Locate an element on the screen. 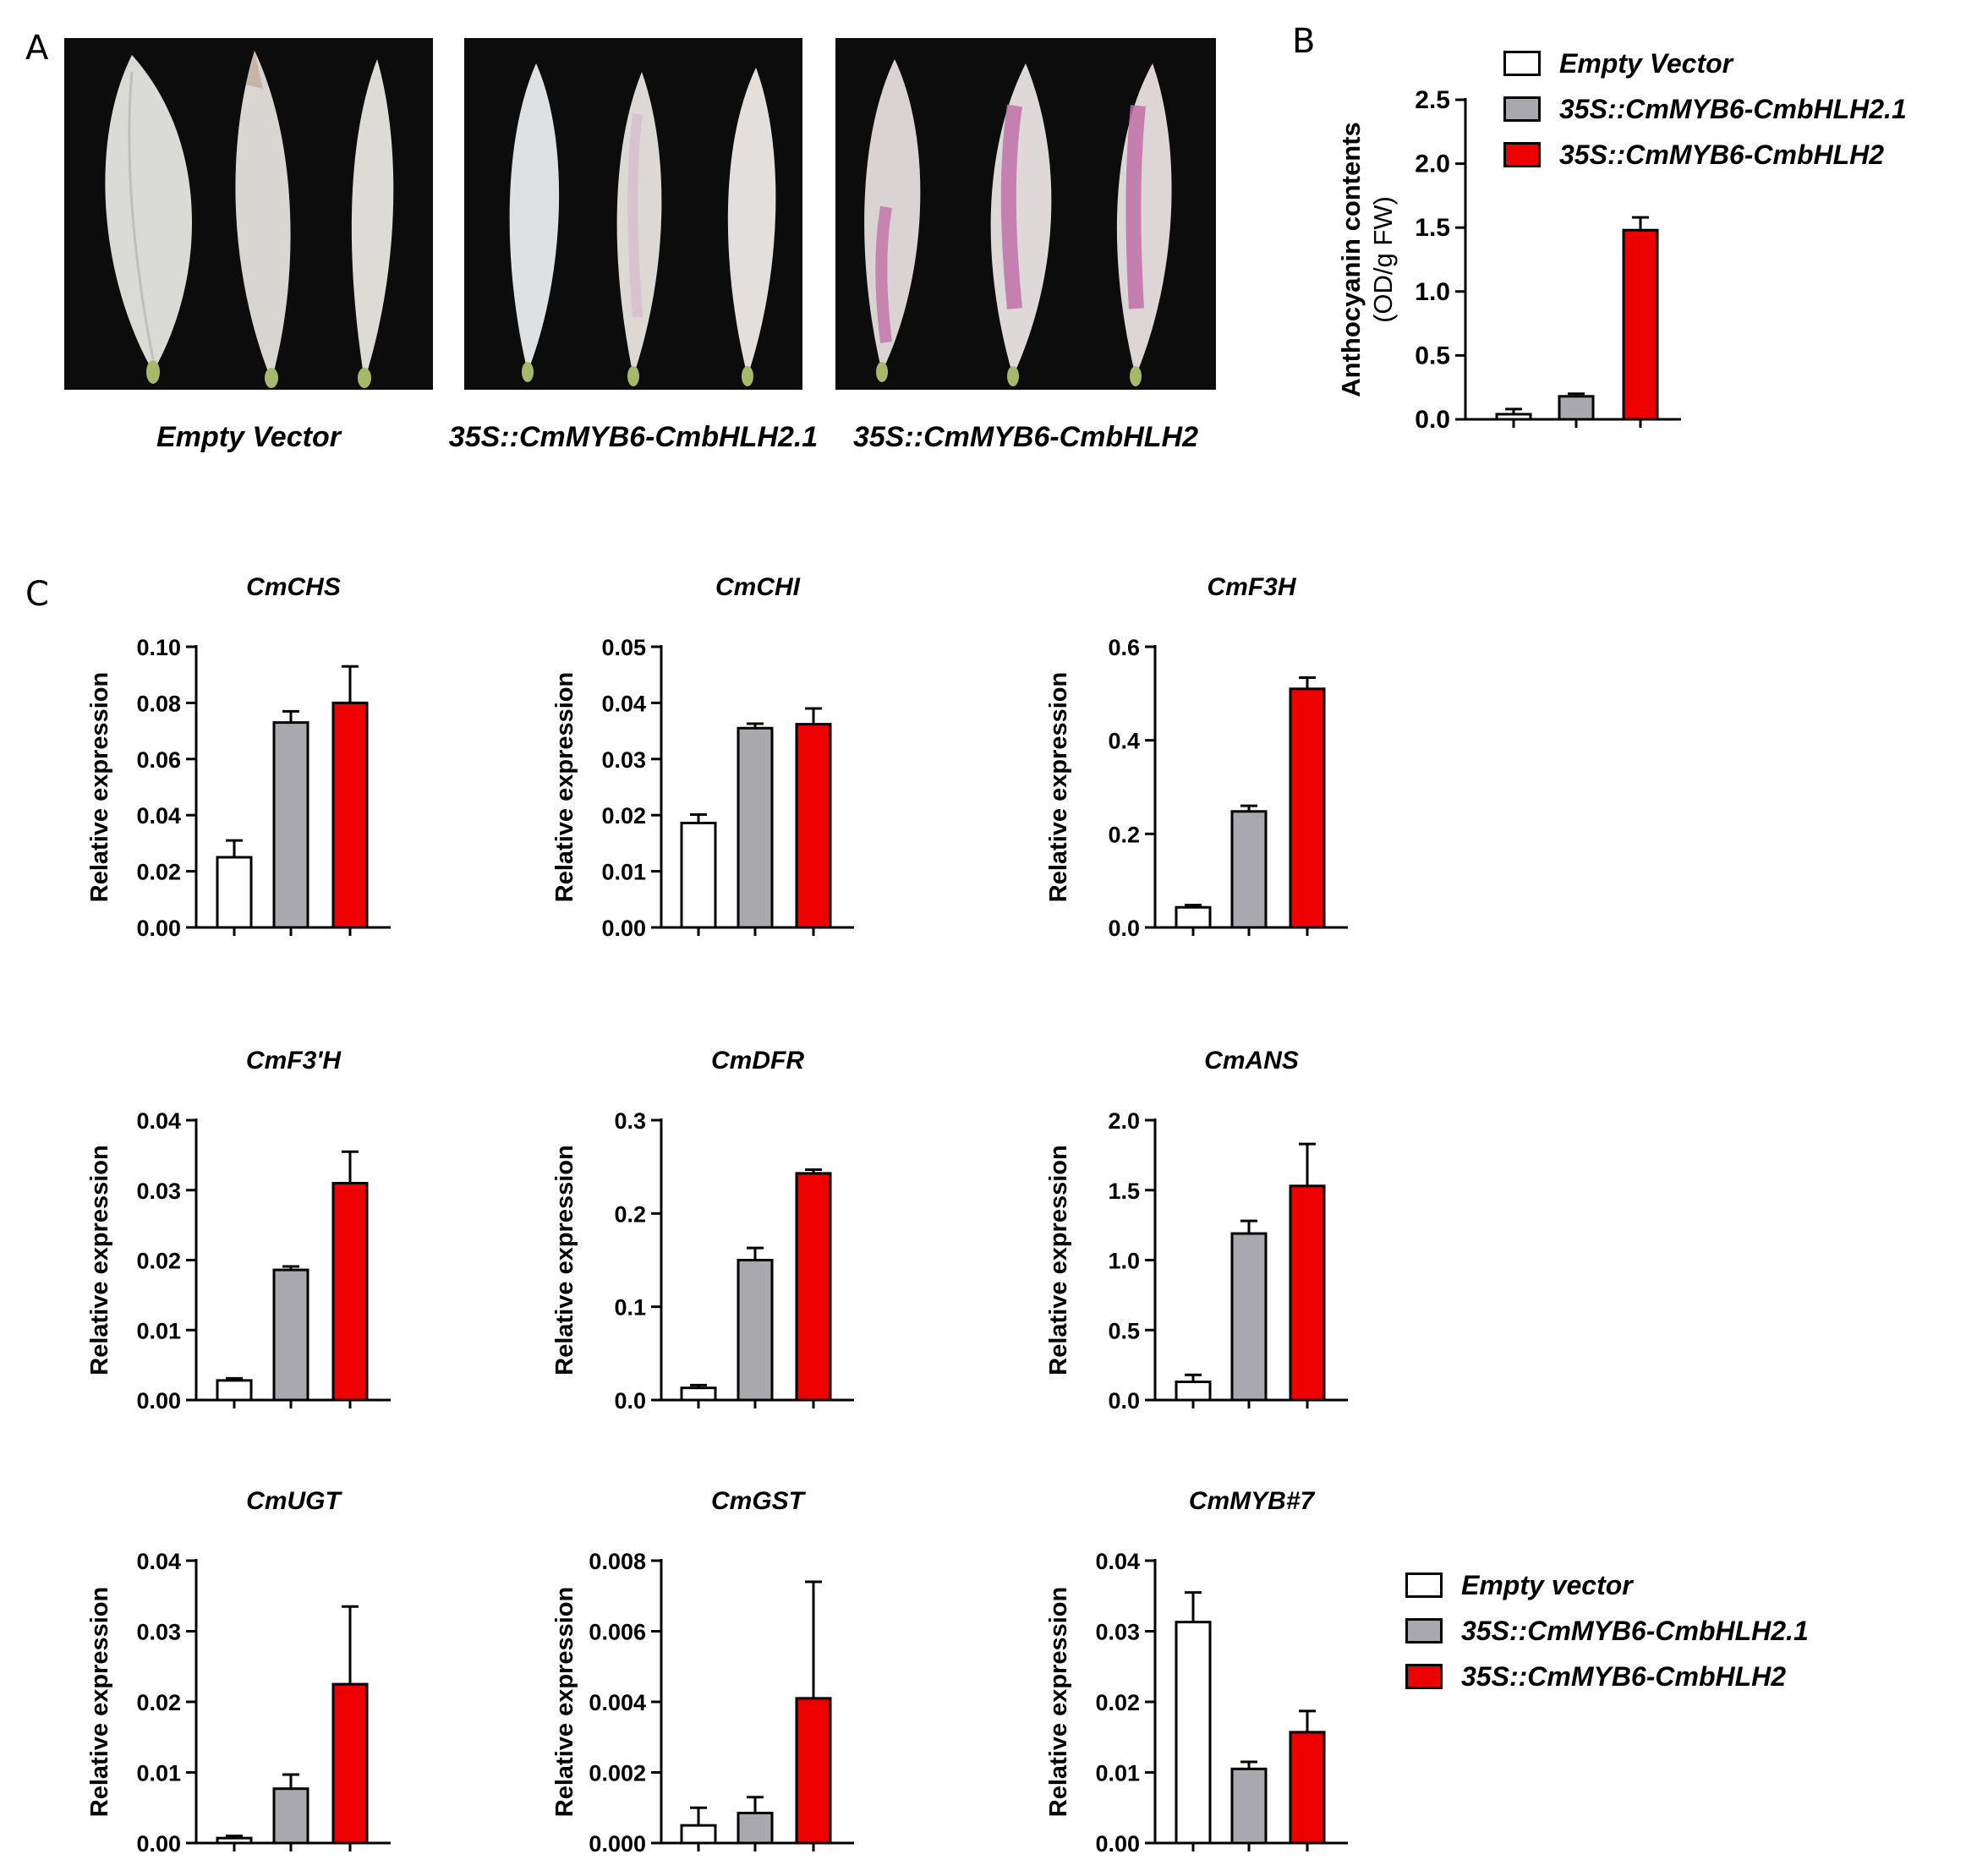 This screenshot has width=1966, height=1876. legend-c-item: Empty vector is located at coordinates (1607, 1585).